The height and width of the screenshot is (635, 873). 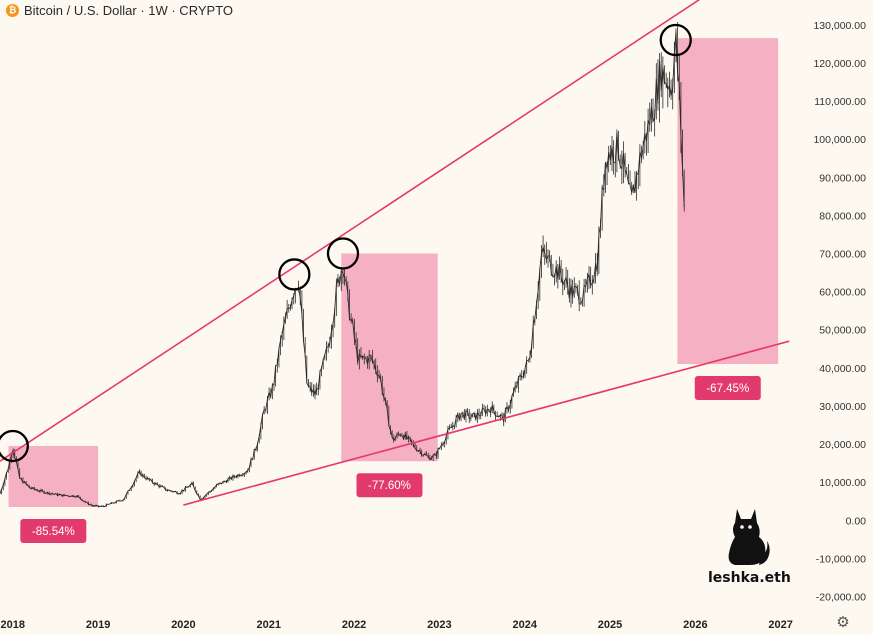 I want to click on y-tick-label: 10,000.00, so click(x=842, y=483).